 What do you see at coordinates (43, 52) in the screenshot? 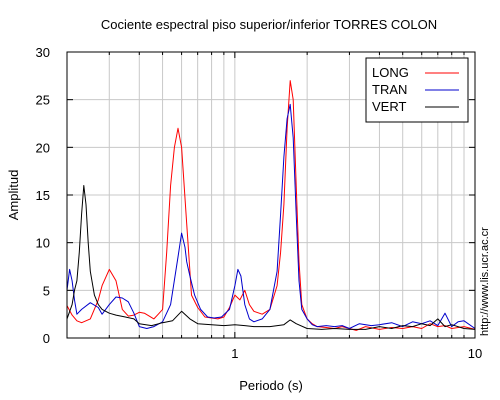
I see `y-tick-label: 30` at bounding box center [43, 52].